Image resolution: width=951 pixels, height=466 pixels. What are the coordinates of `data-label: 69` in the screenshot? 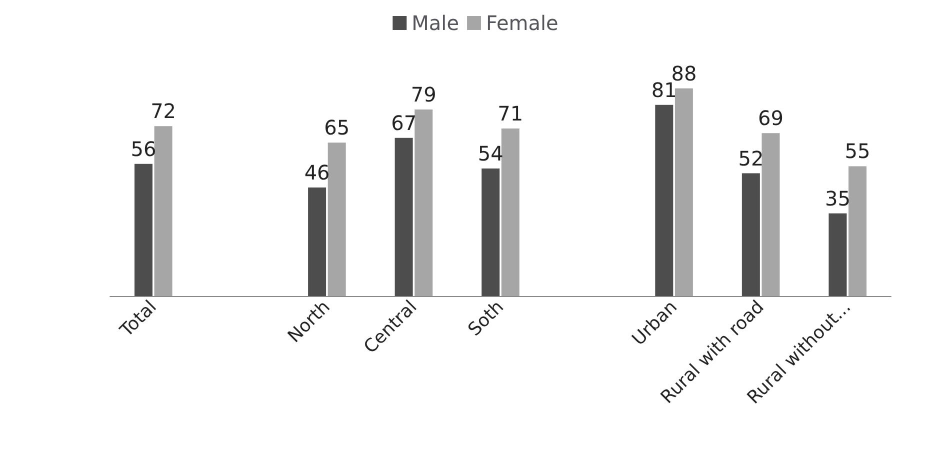 It's located at (771, 118).